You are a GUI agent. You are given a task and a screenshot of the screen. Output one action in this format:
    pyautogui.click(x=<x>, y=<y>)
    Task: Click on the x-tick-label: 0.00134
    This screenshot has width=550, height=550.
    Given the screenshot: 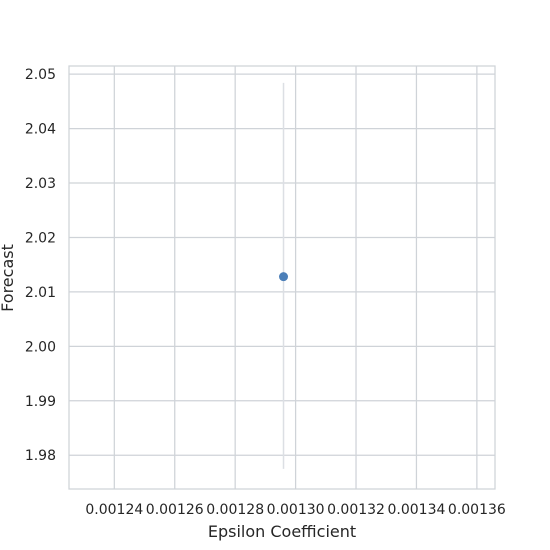 What is the action you would take?
    pyautogui.click(x=416, y=510)
    